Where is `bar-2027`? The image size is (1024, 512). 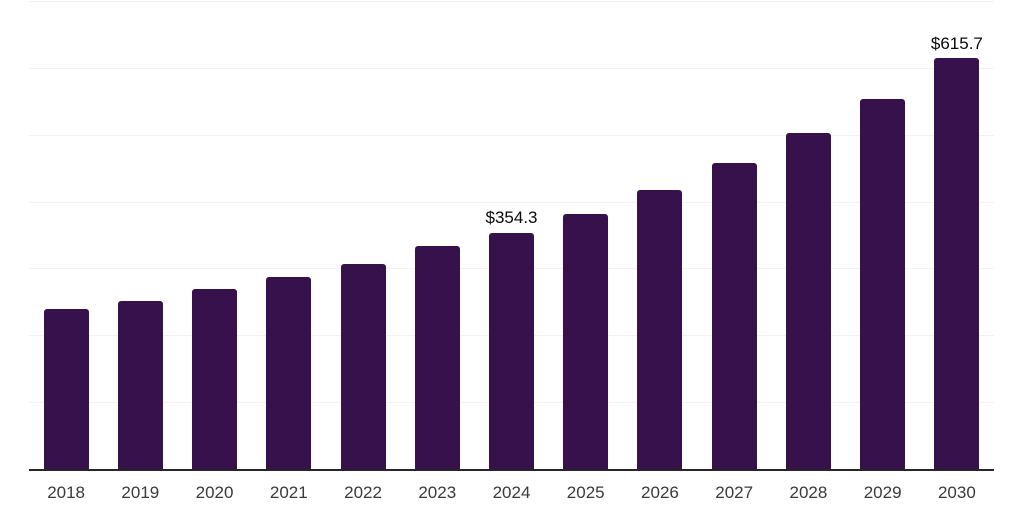
bar-2027 is located at coordinates (734, 316).